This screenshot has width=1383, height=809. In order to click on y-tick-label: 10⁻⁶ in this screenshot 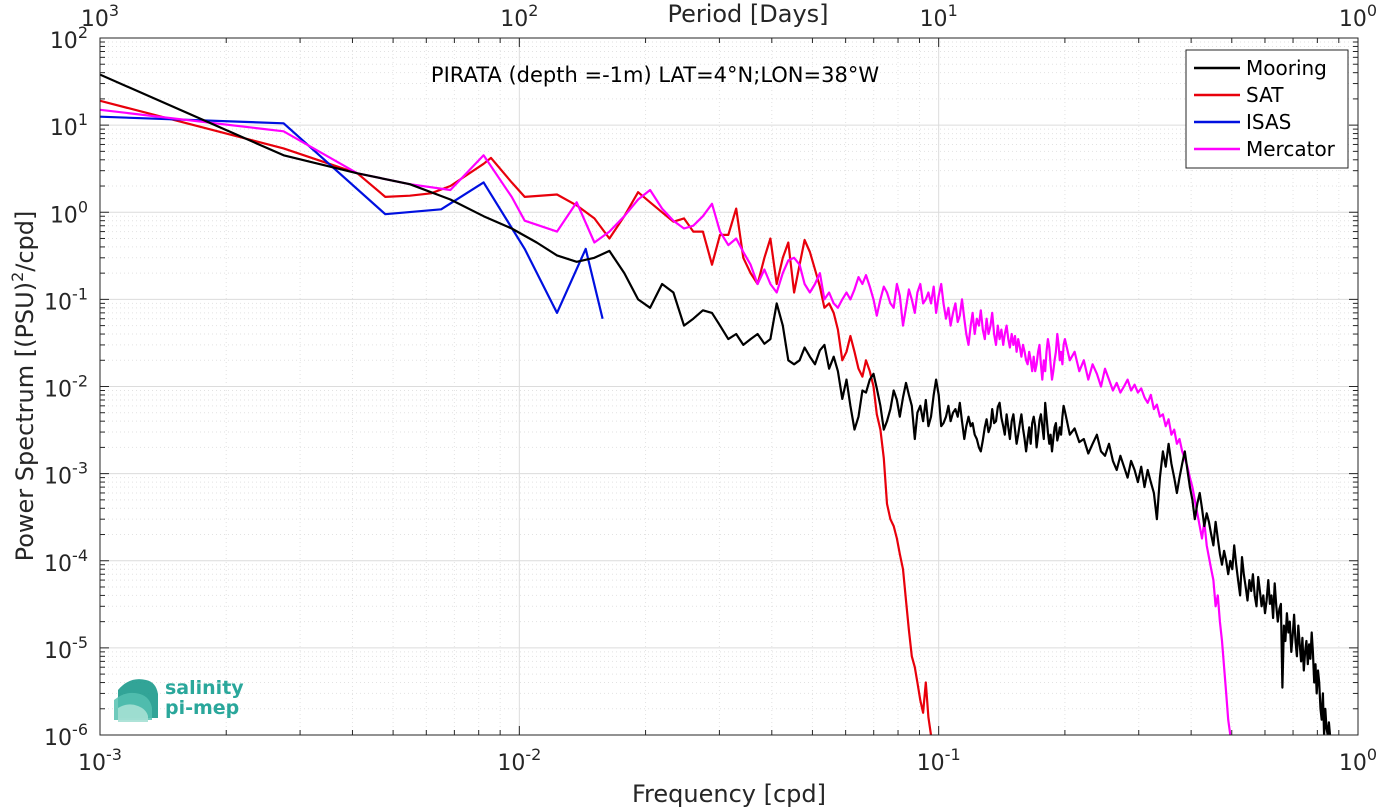, I will do `click(66, 735)`.